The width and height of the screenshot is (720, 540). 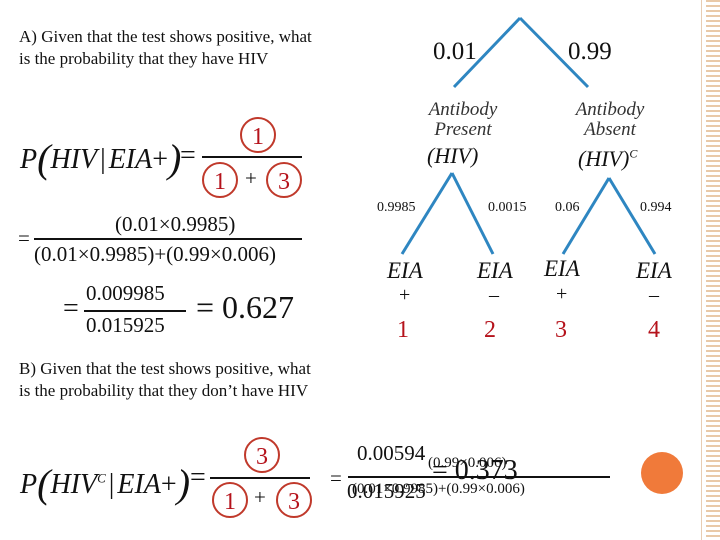 I want to click on overlay-result: = 0.373, so click(x=475, y=470).